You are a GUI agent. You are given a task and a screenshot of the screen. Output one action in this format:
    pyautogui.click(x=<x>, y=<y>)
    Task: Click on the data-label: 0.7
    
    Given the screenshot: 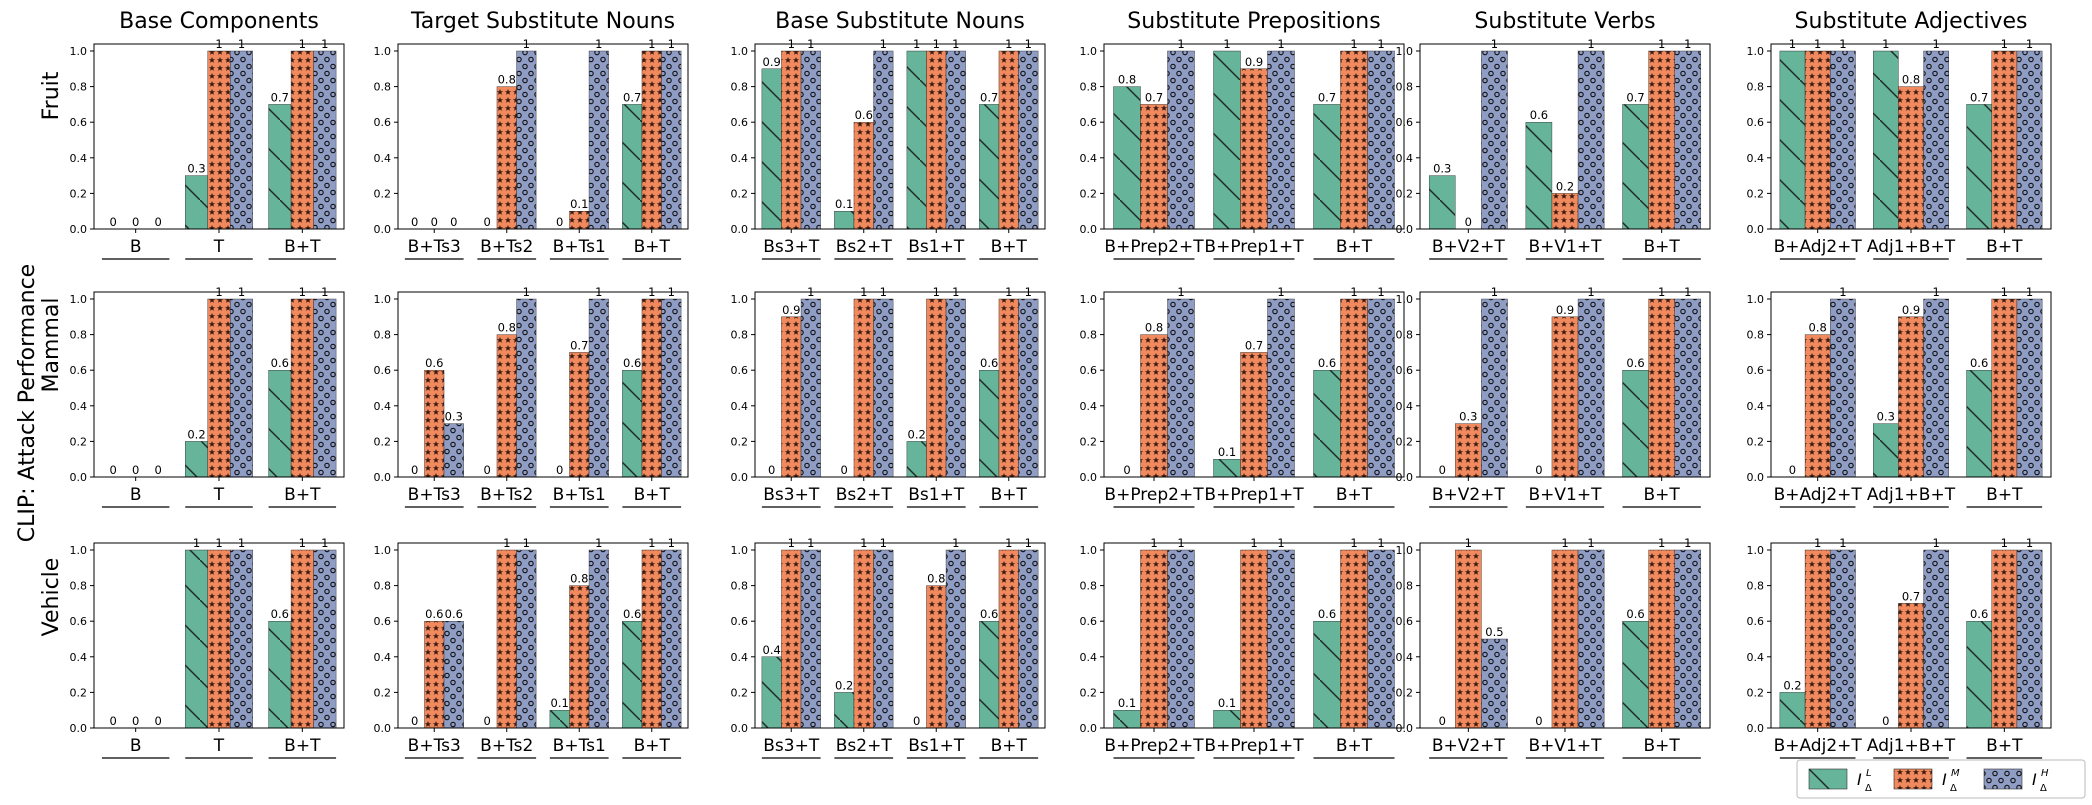 What is the action you would take?
    pyautogui.click(x=1254, y=345)
    